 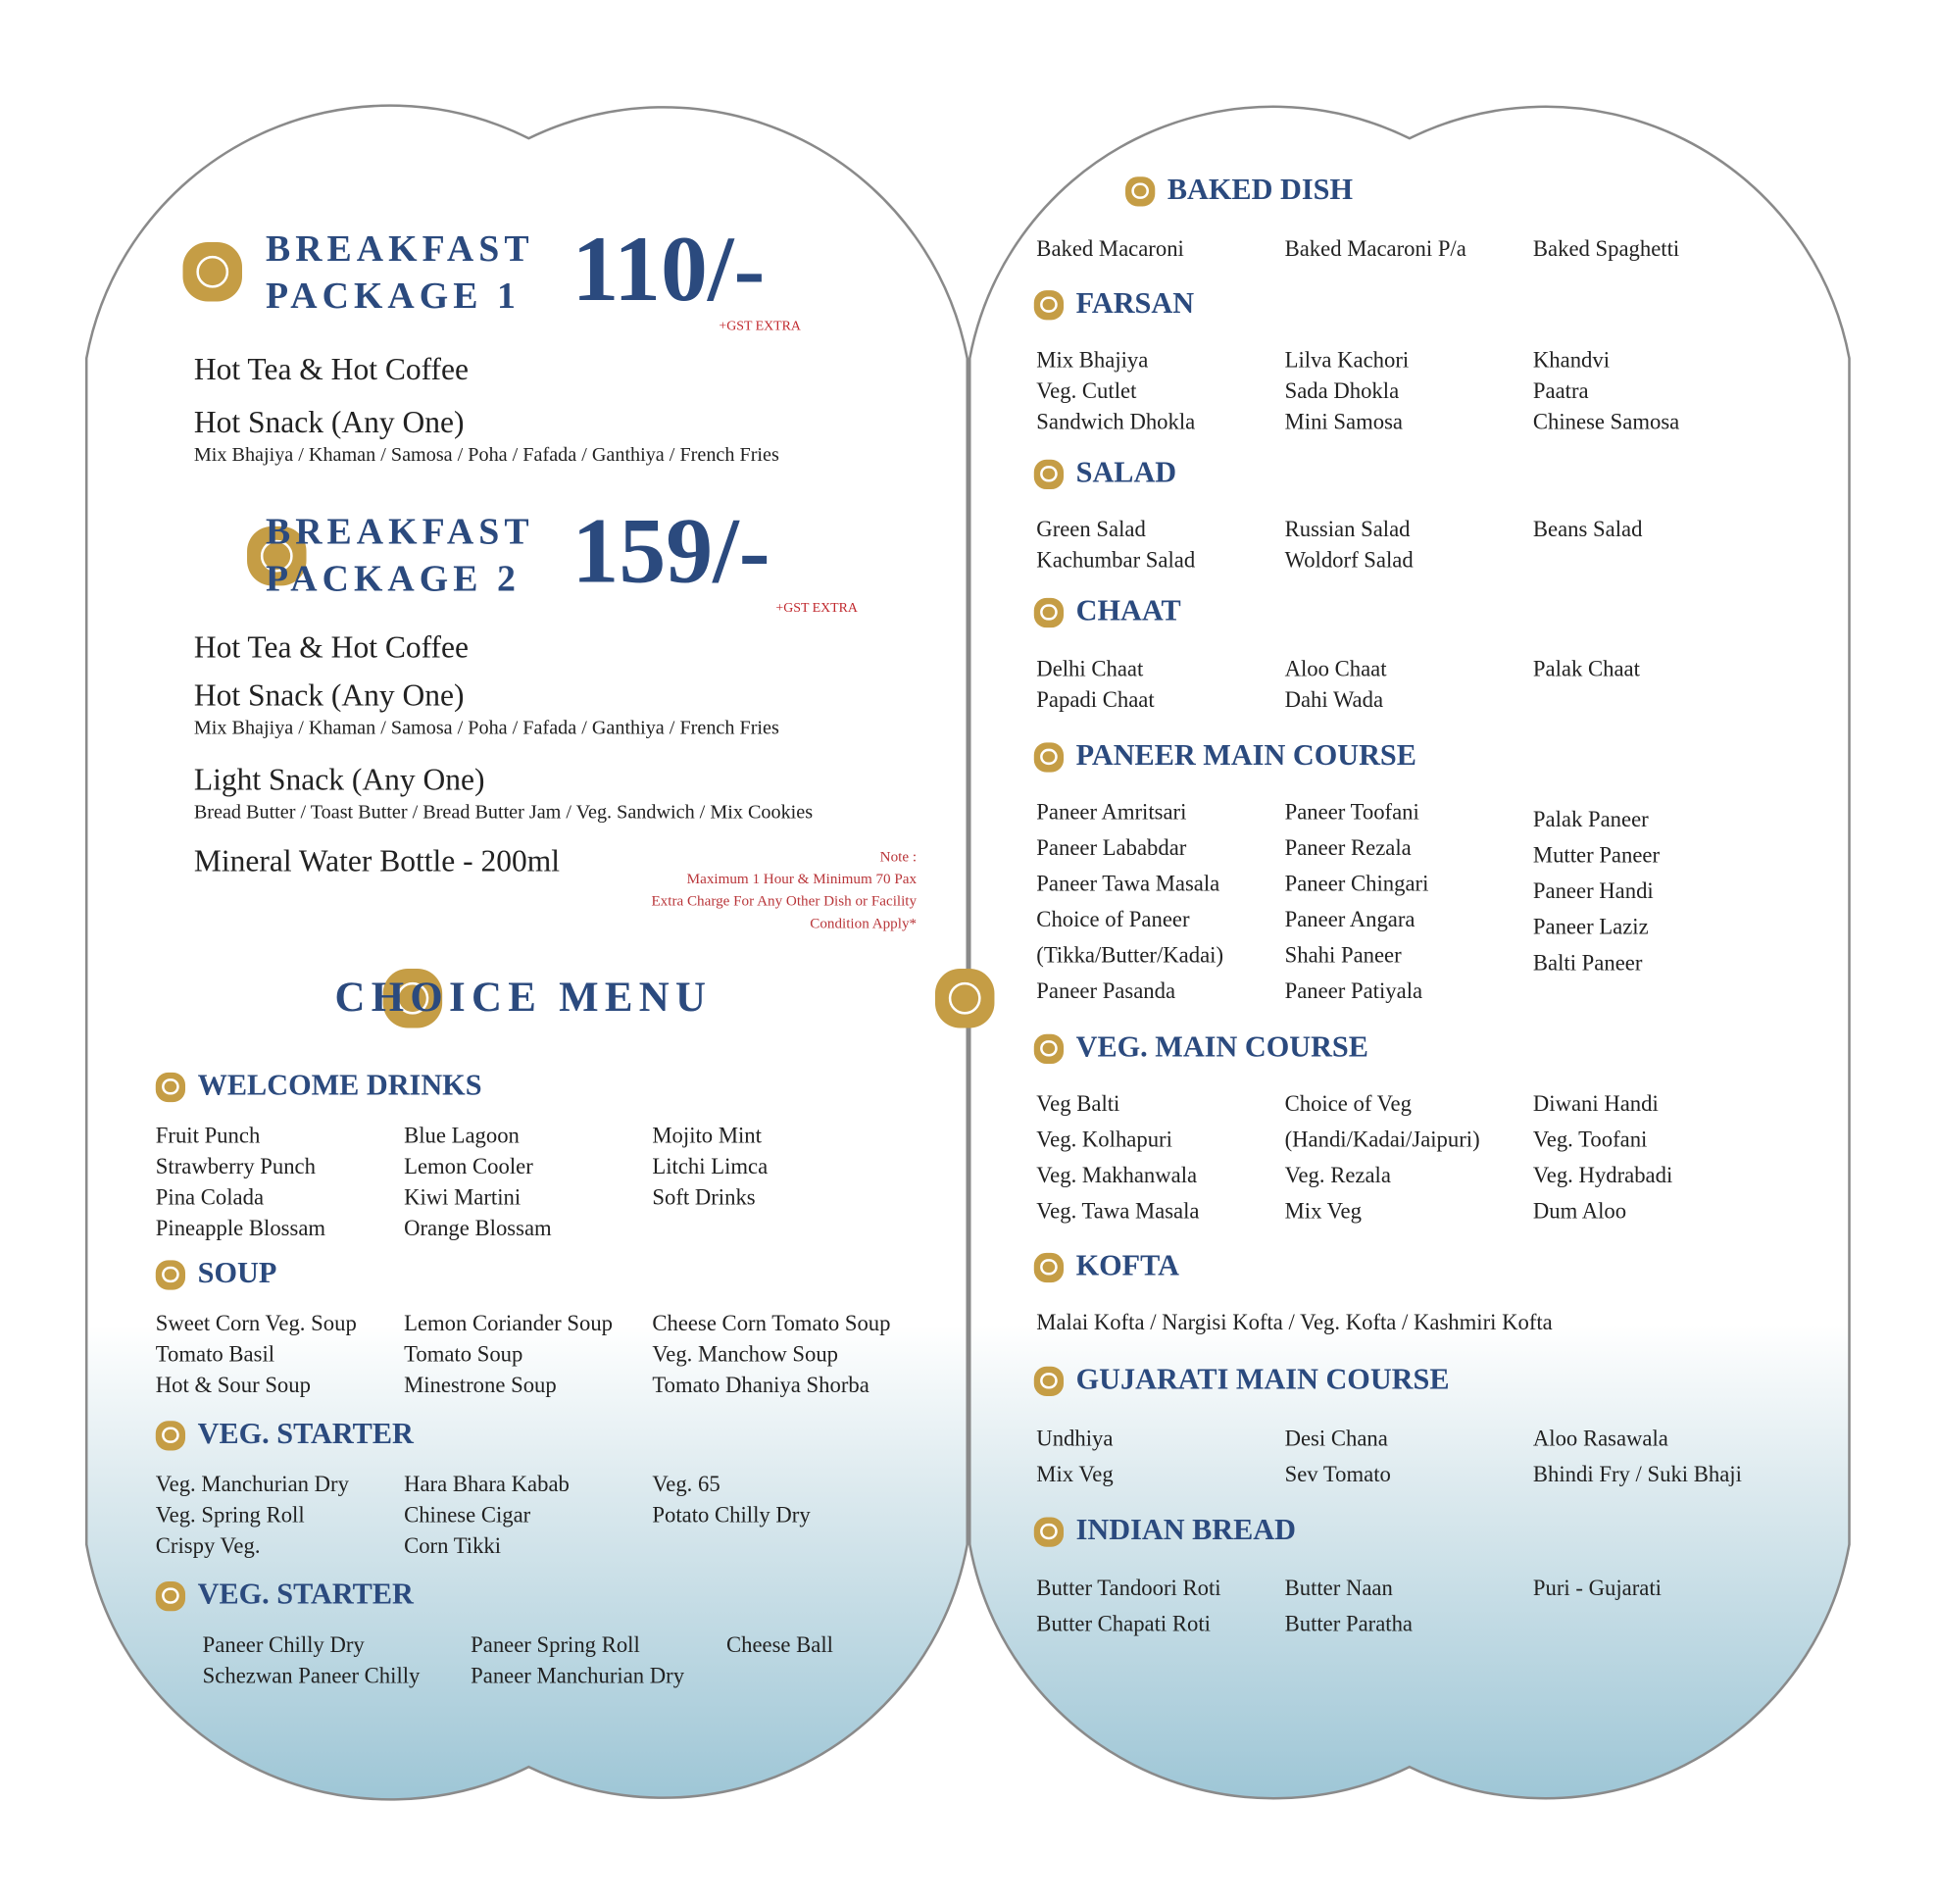 What do you see at coordinates (760, 326) in the screenshot?
I see `package1-gst: +GST EXTRA` at bounding box center [760, 326].